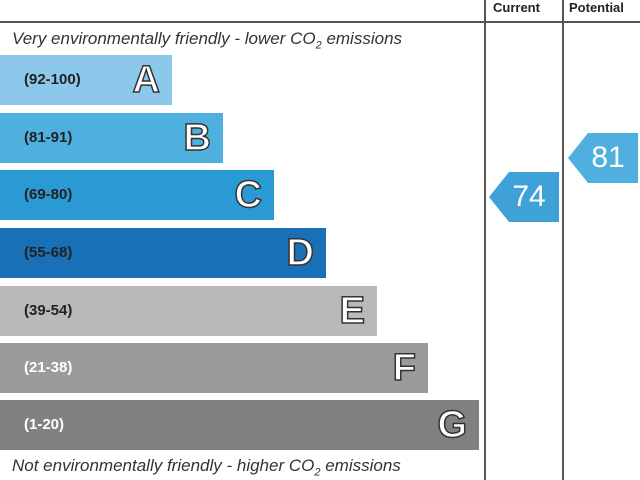 The width and height of the screenshot is (640, 480). Describe the element at coordinates (529, 196) in the screenshot. I see `current-rating-value: 74` at that location.